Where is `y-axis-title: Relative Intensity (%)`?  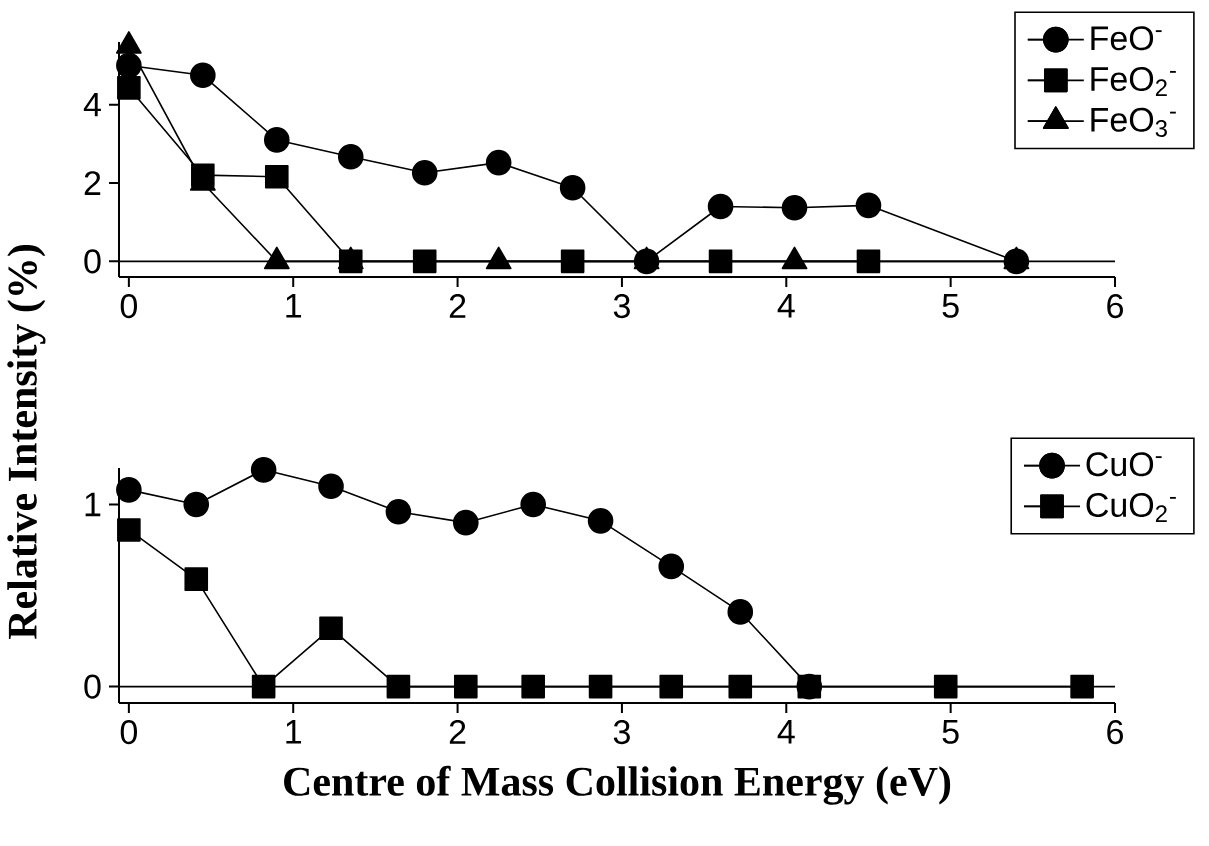
y-axis-title: Relative Intensity (%) is located at coordinates (26, 442).